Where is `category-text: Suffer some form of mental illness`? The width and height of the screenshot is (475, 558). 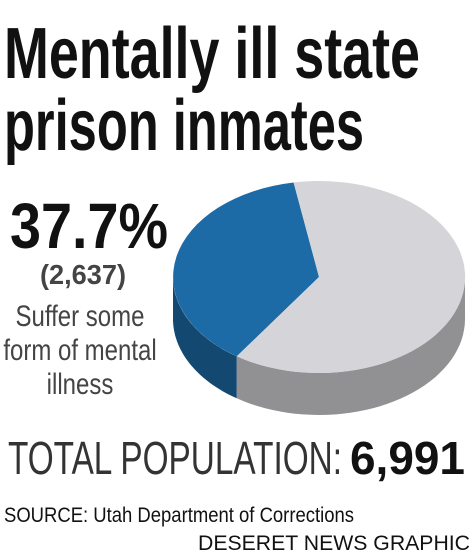
category-text: Suffer some form of mental illness is located at coordinates (79, 349).